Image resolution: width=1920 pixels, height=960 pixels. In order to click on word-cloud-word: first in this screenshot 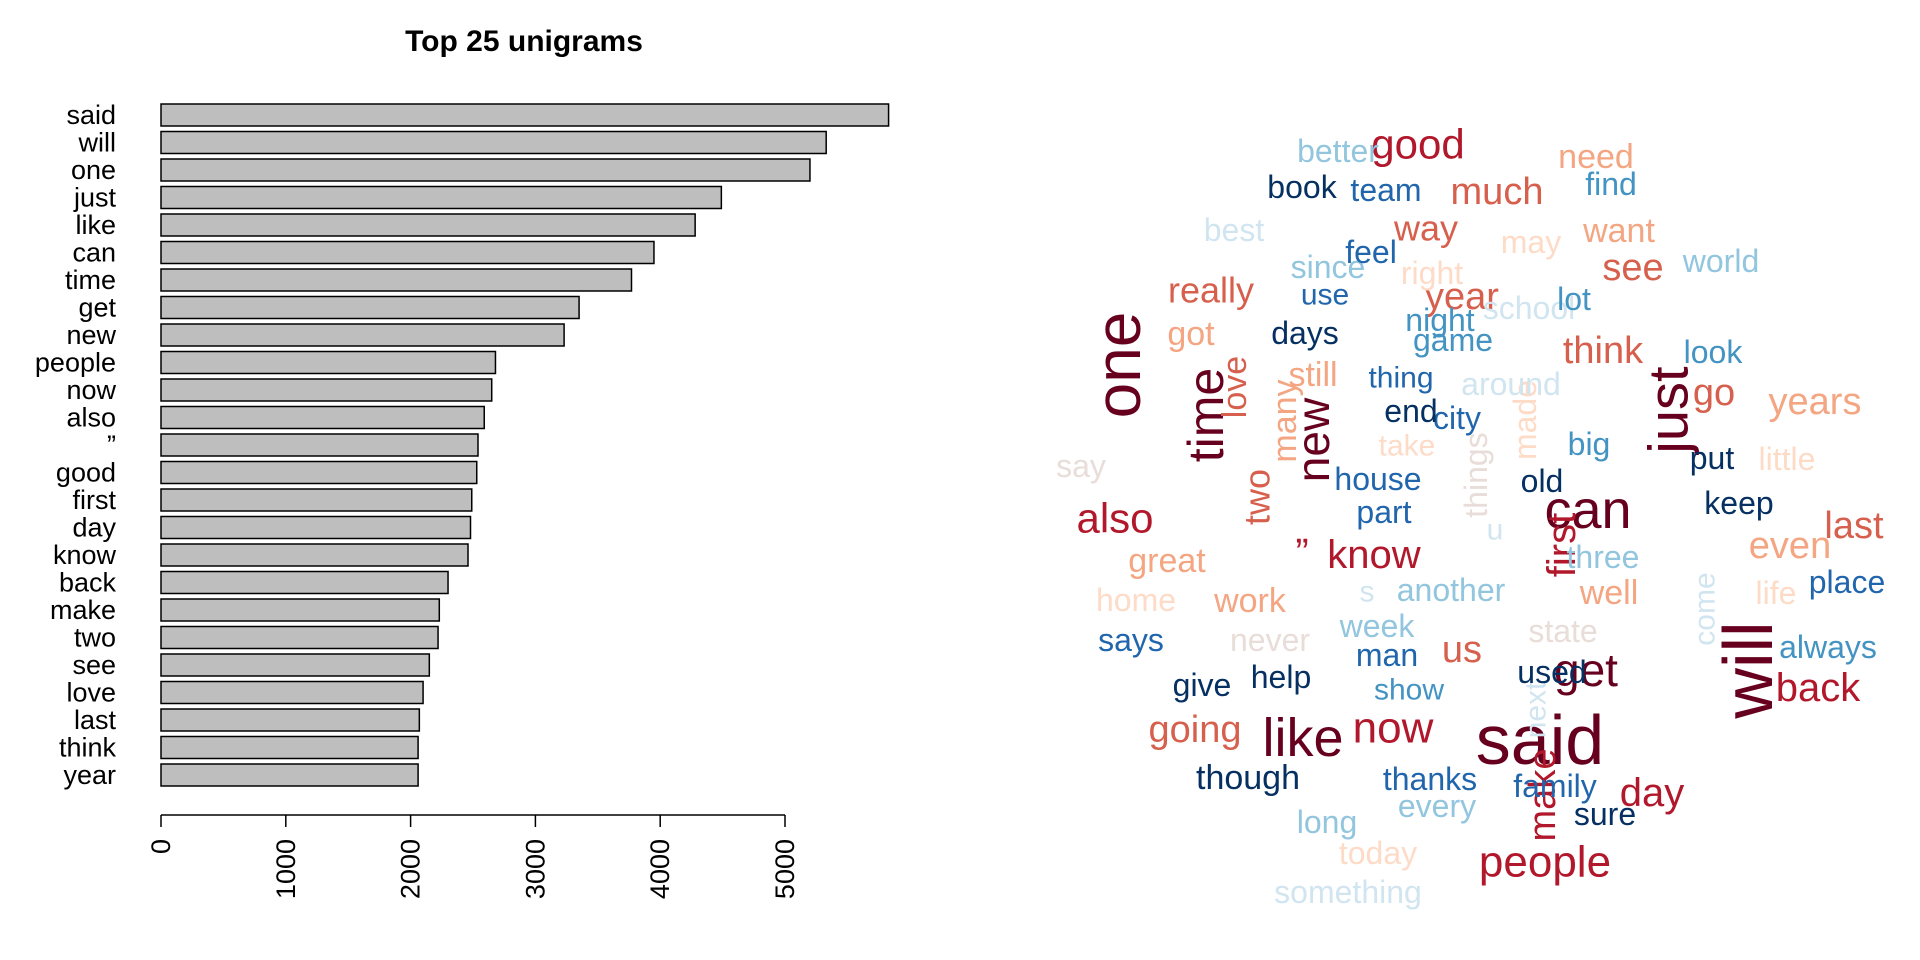, I will do `click(1562, 545)`.